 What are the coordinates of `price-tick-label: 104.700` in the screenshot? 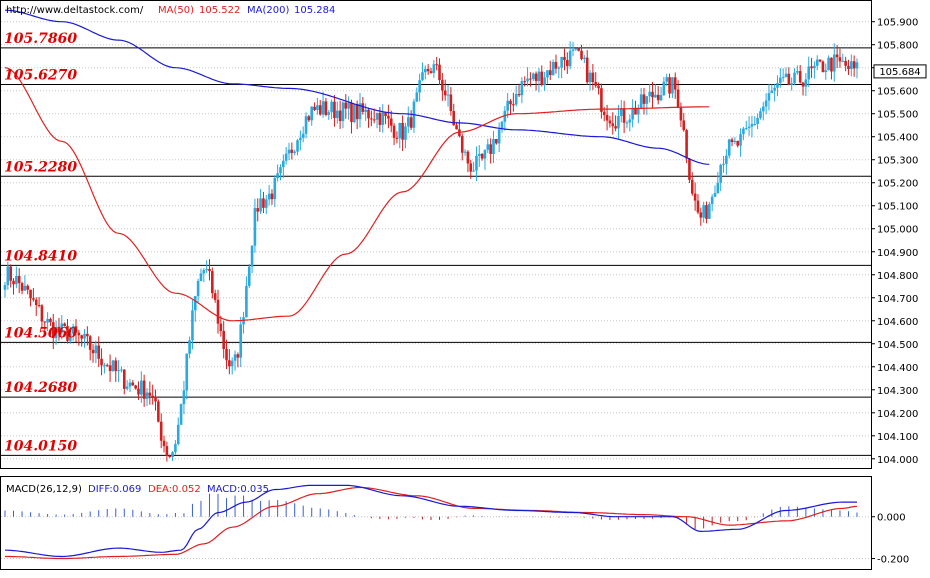 It's located at (897, 299).